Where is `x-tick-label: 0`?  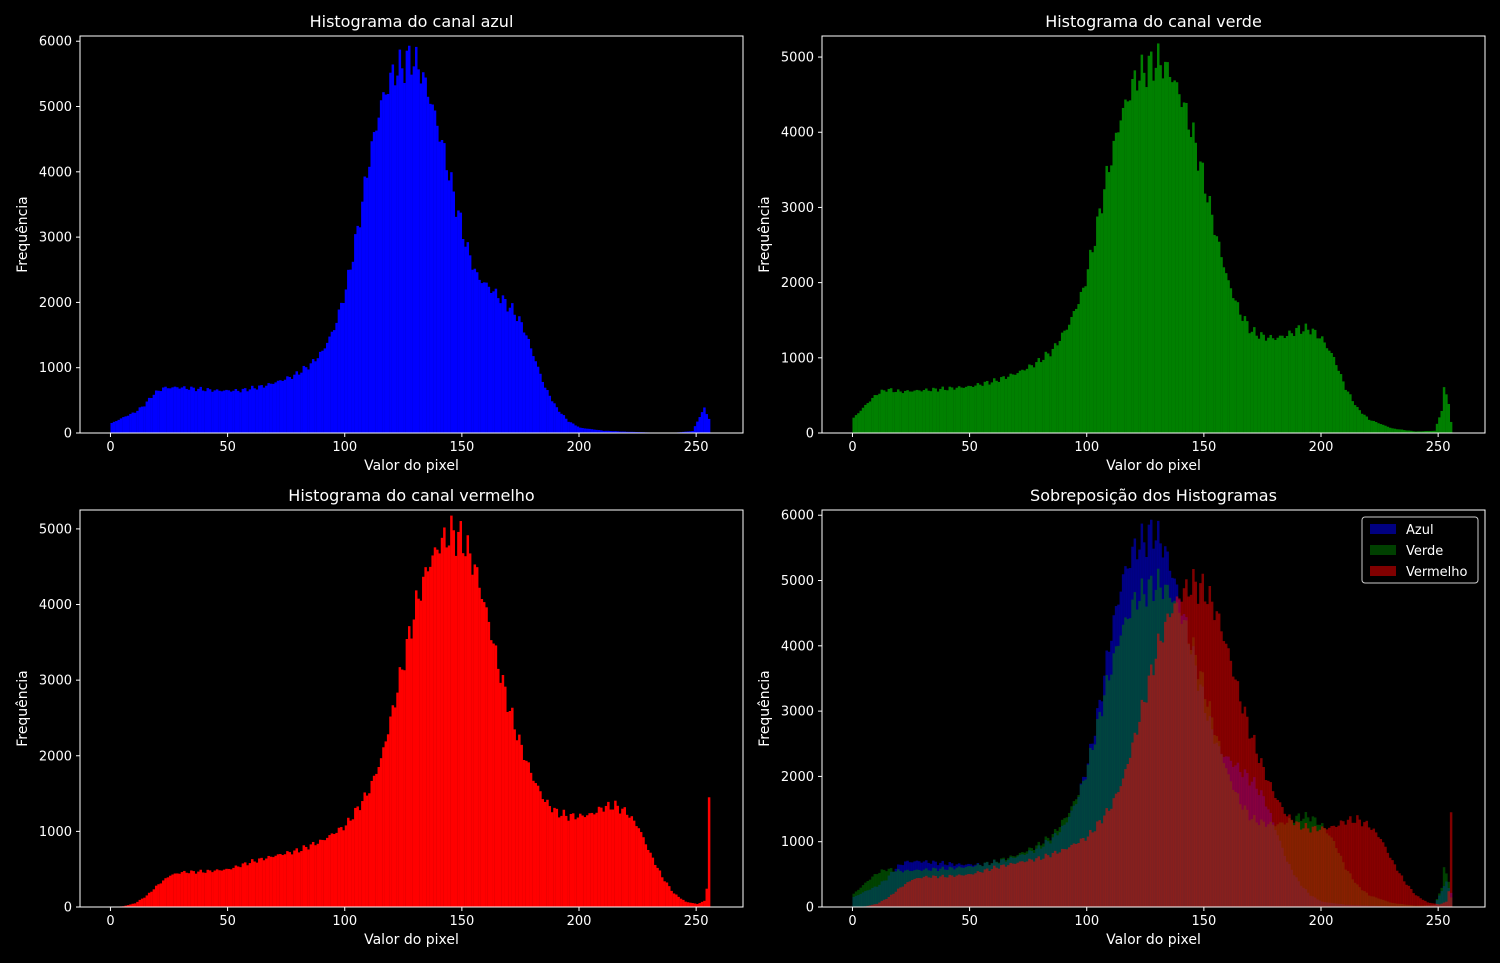
x-tick-label: 0 is located at coordinates (852, 447).